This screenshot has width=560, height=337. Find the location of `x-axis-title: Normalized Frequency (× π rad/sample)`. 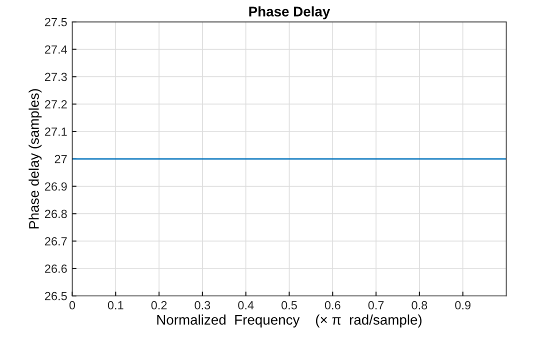

x-axis-title: Normalized Frequency (× π rad/sample) is located at coordinates (289, 321).